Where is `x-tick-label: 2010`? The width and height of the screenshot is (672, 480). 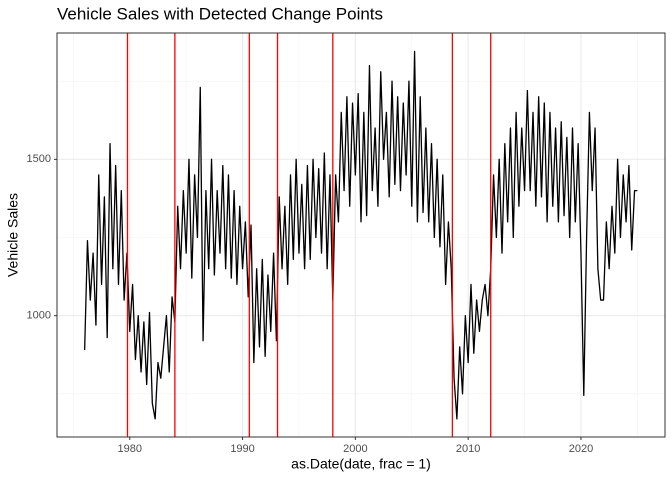 x-tick-label: 2010 is located at coordinates (468, 449).